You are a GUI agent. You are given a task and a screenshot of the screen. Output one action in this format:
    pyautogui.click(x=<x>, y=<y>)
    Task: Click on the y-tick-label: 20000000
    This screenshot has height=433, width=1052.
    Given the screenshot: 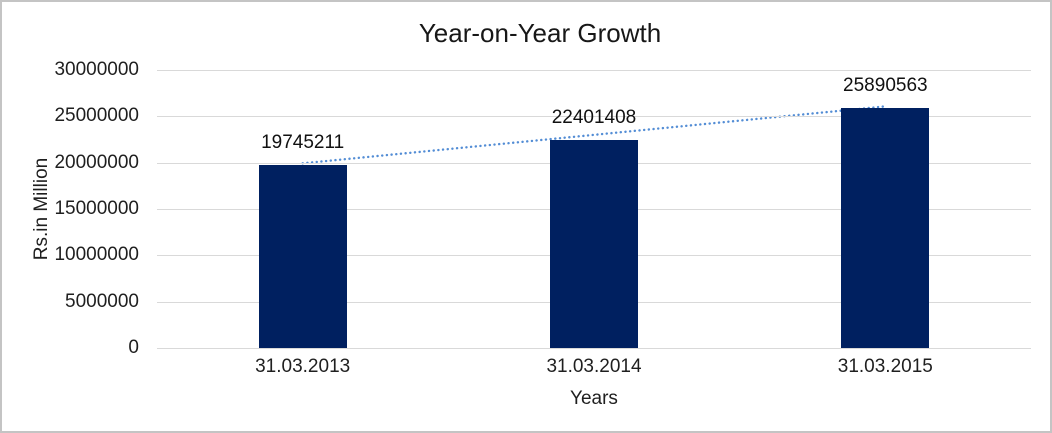 What is the action you would take?
    pyautogui.click(x=96, y=162)
    